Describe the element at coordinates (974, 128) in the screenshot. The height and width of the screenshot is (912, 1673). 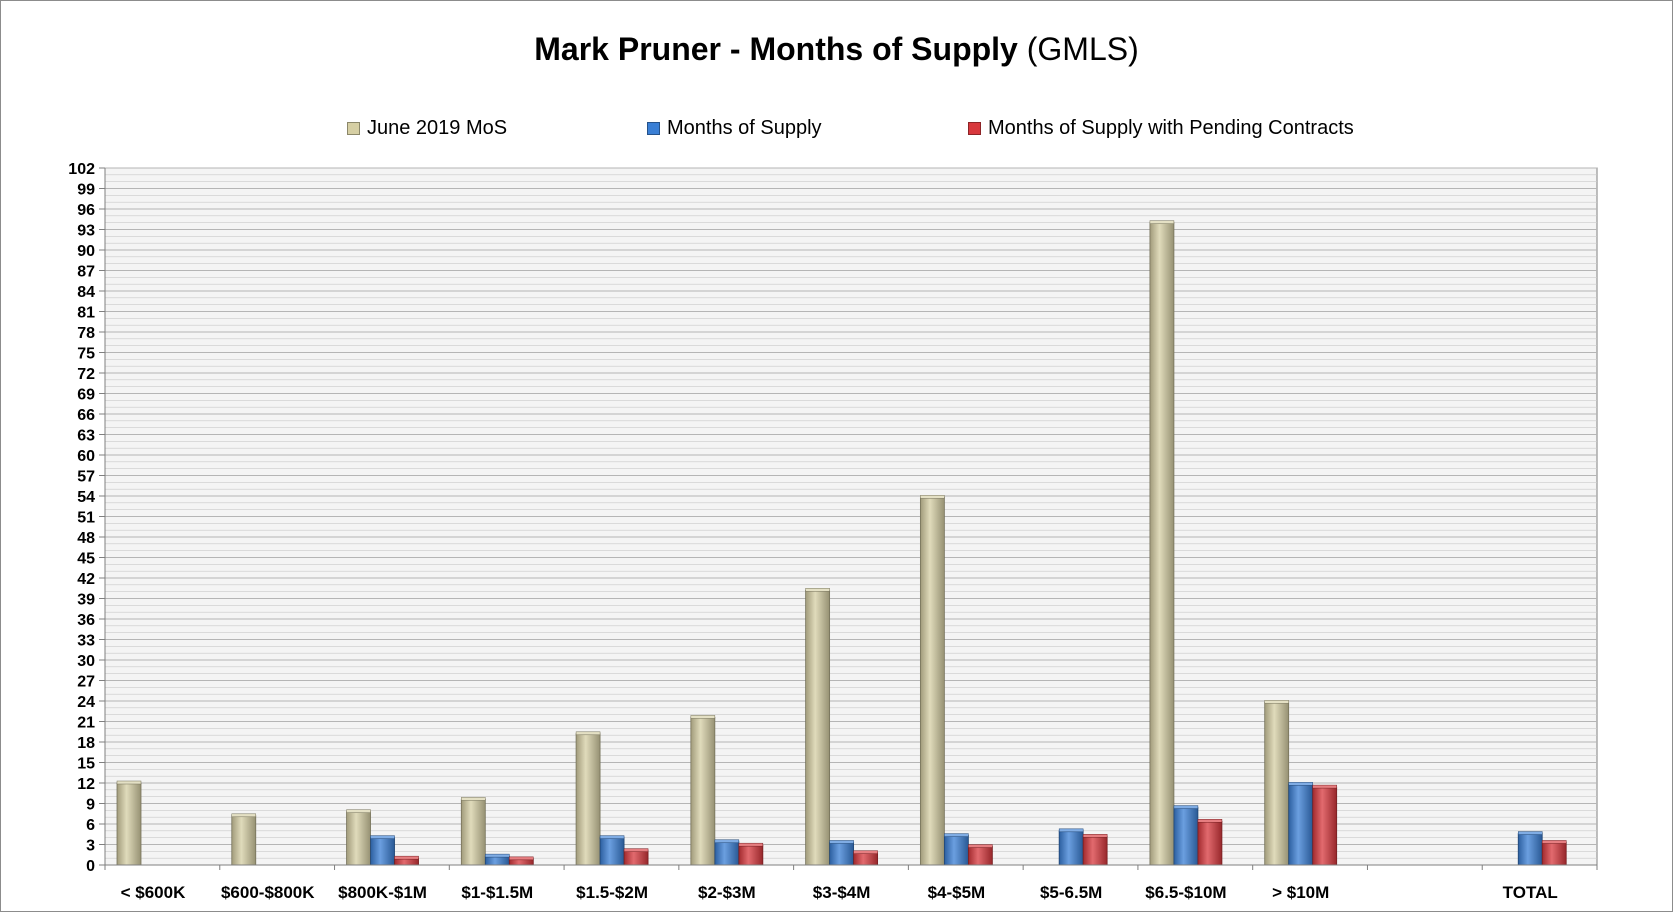
I see `legend-swatch-months-of-supply-pending` at that location.